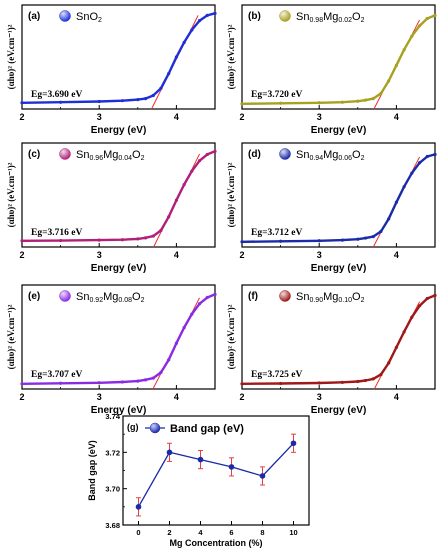 This screenshot has height=550, width=443. Describe the element at coordinates (112, 452) in the screenshot. I see `y-tick-label: 3.72` at that location.